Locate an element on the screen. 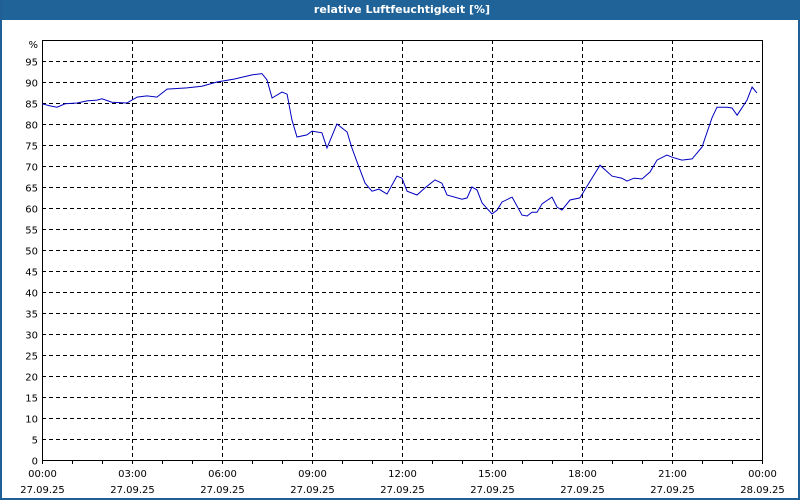 The height and width of the screenshot is (500, 800). x-tick-time: 09:00 is located at coordinates (312, 474).